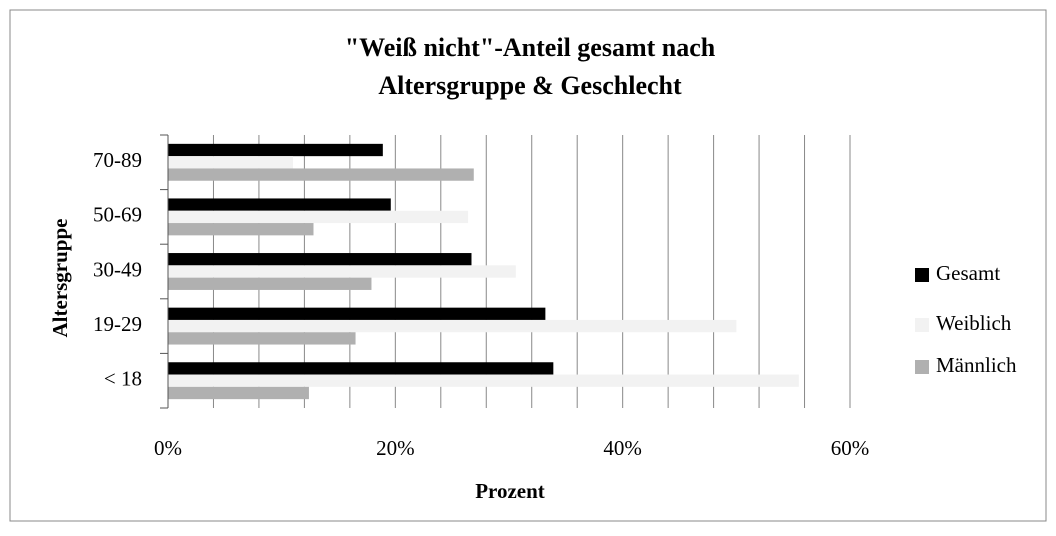 The width and height of the screenshot is (1056, 536). Describe the element at coordinates (117, 269) in the screenshot. I see `y-tick-label: 30-49` at that location.